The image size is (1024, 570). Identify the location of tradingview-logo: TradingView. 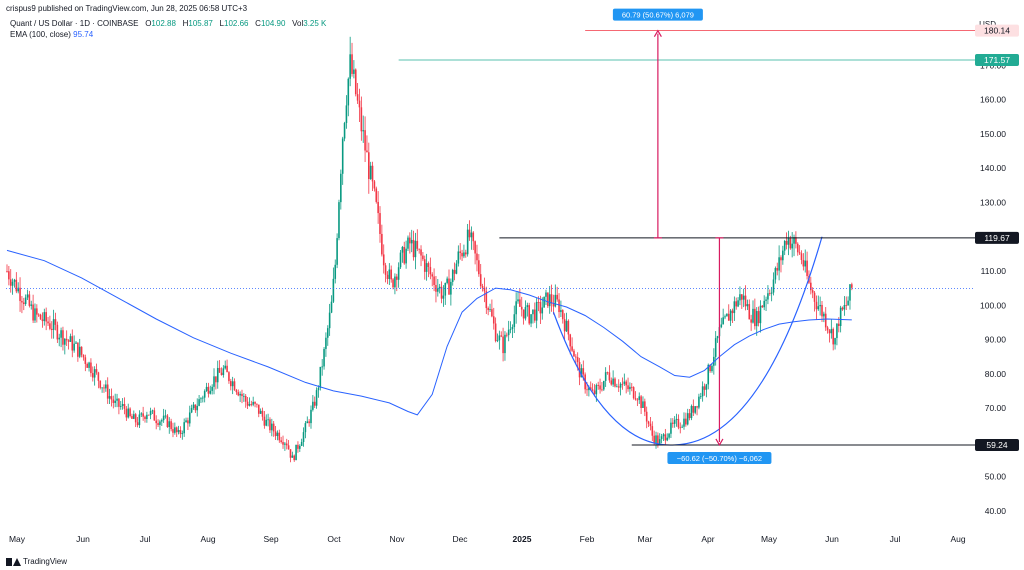
(36, 561).